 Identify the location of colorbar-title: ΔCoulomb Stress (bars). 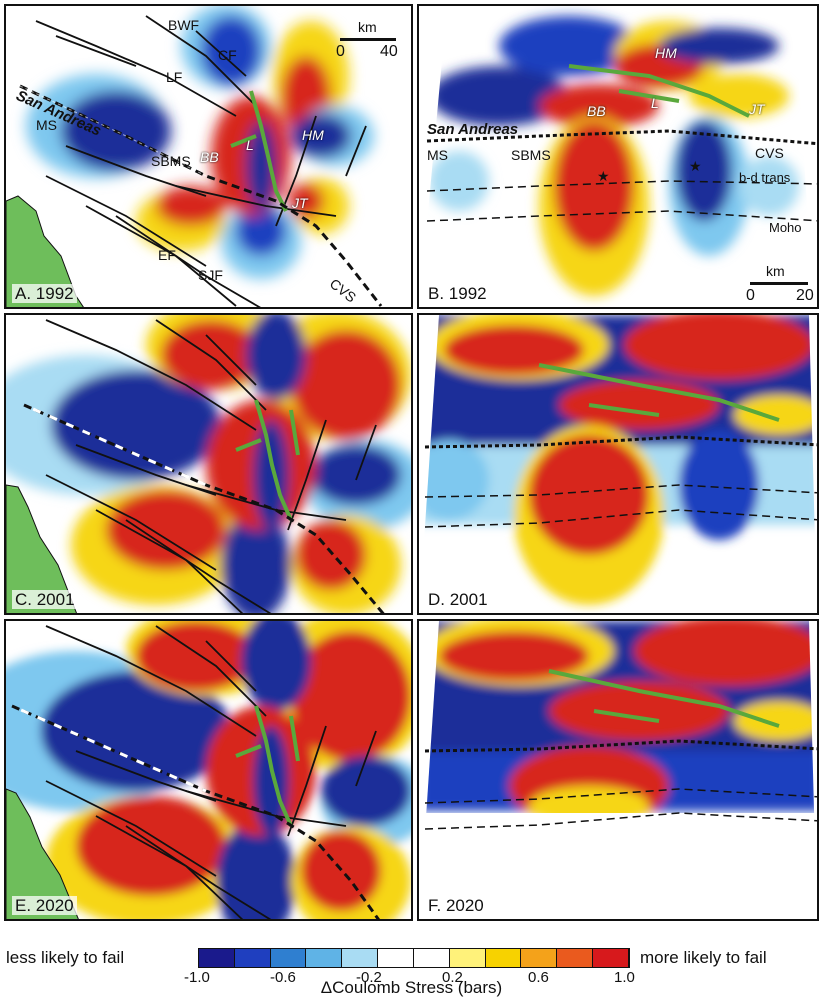
(411, 987).